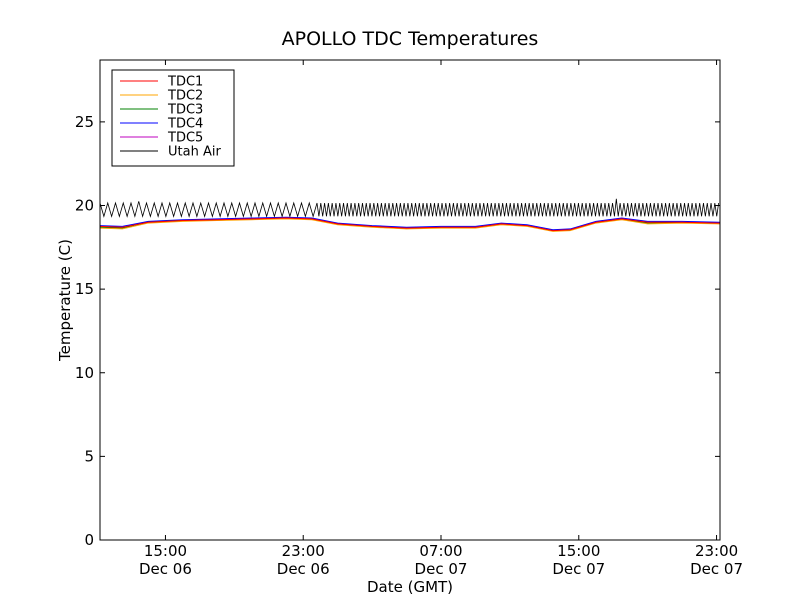 Image resolution: width=800 pixels, height=600 pixels. I want to click on x-tick-time-label: 07:00, so click(440, 551).